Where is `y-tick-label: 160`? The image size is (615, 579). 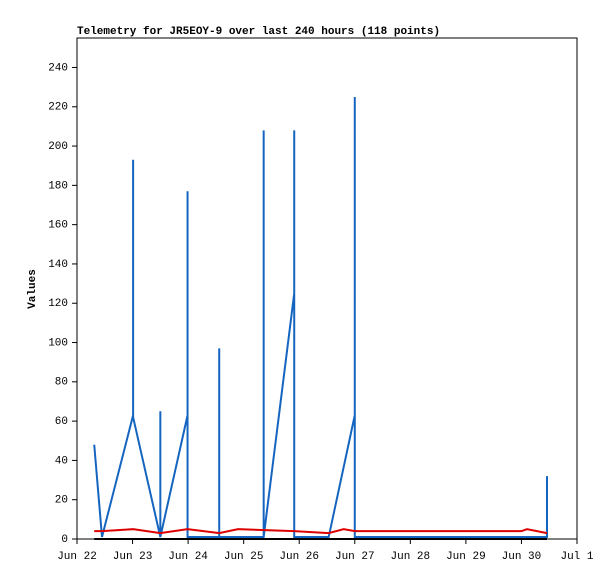 y-tick-label: 160 is located at coordinates (58, 226).